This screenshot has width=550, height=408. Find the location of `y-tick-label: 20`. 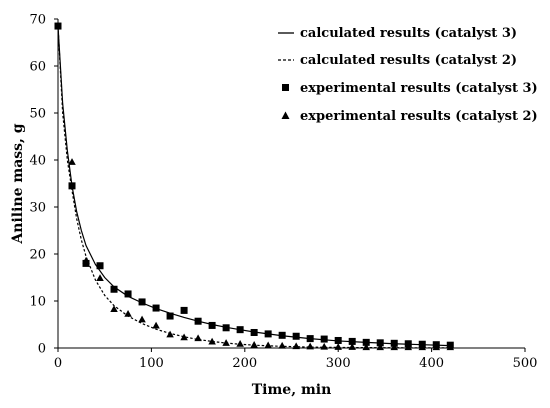

y-tick-label: 20 is located at coordinates (37, 255).